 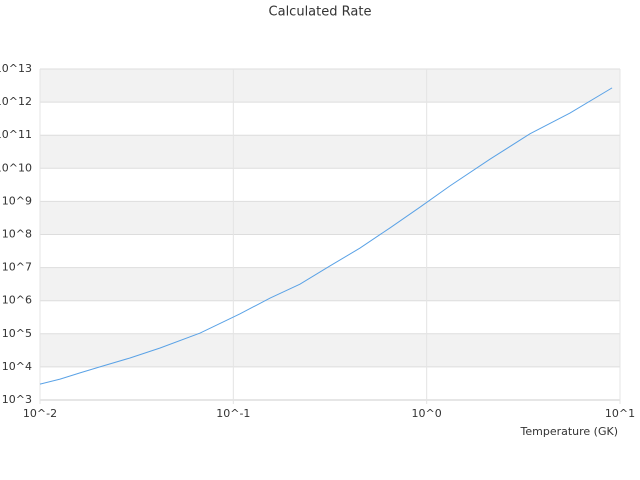 What do you see at coordinates (16, 167) in the screenshot?
I see `y-tick-label: 10^10` at bounding box center [16, 167].